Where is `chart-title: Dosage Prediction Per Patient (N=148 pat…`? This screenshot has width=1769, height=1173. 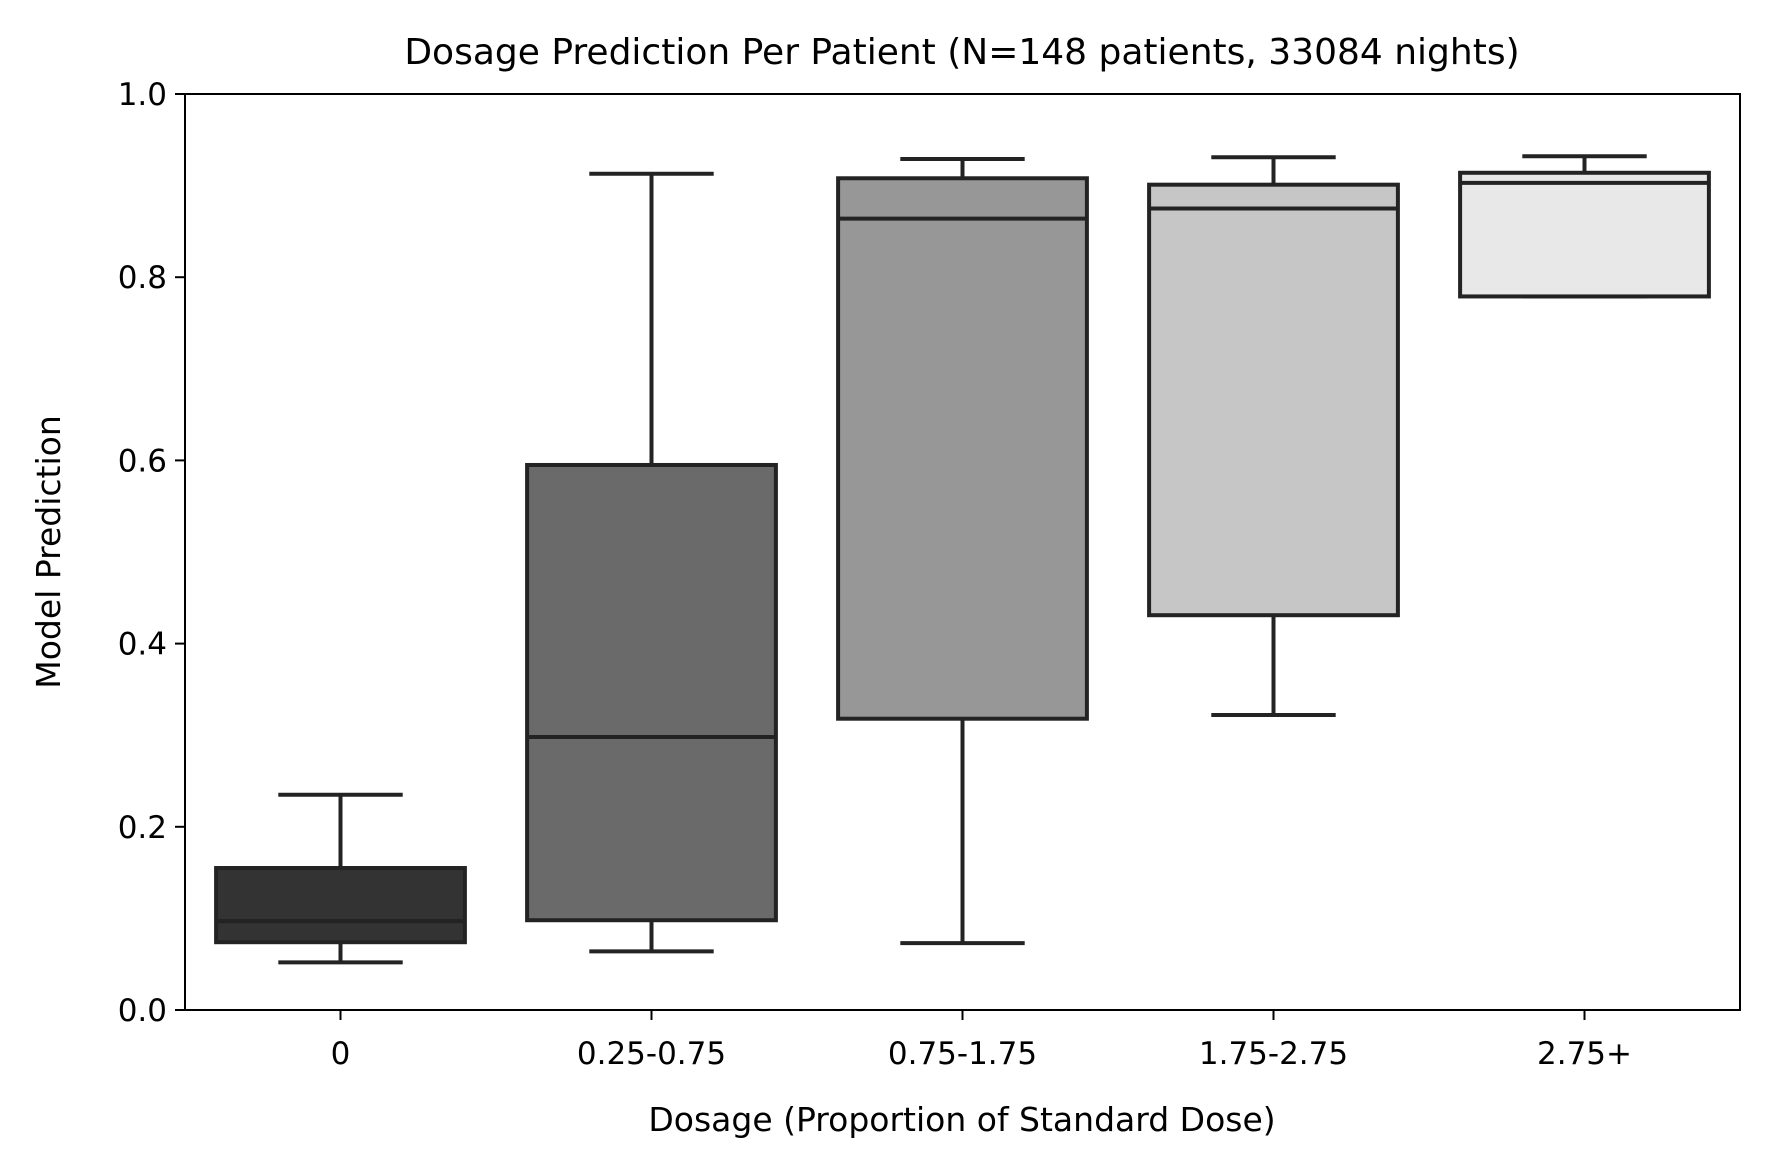
chart-title: Dosage Prediction Per Patient (N=148 pat… is located at coordinates (961, 52).